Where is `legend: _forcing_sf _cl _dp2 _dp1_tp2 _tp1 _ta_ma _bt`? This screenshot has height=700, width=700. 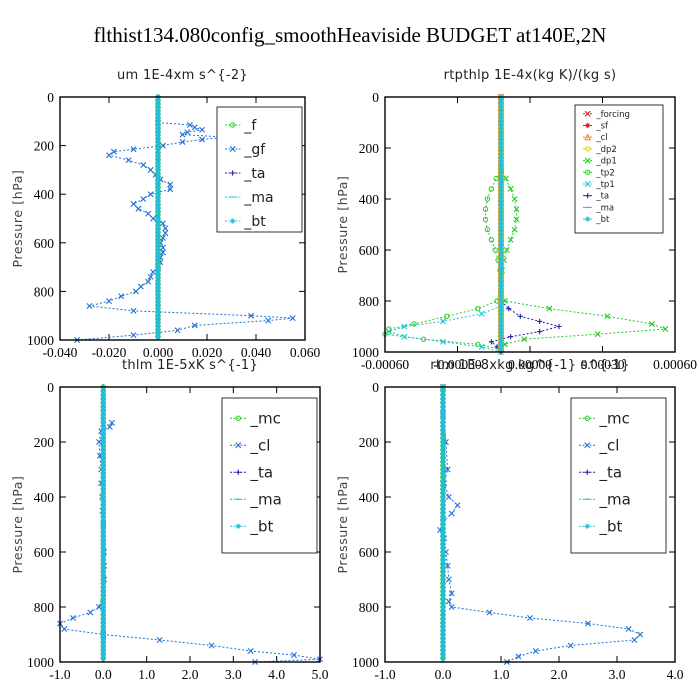 legend: _forcing_sf _cl _dp2 _dp1_tp2 _tp1 _ta_ma _bt is located at coordinates (619, 169).